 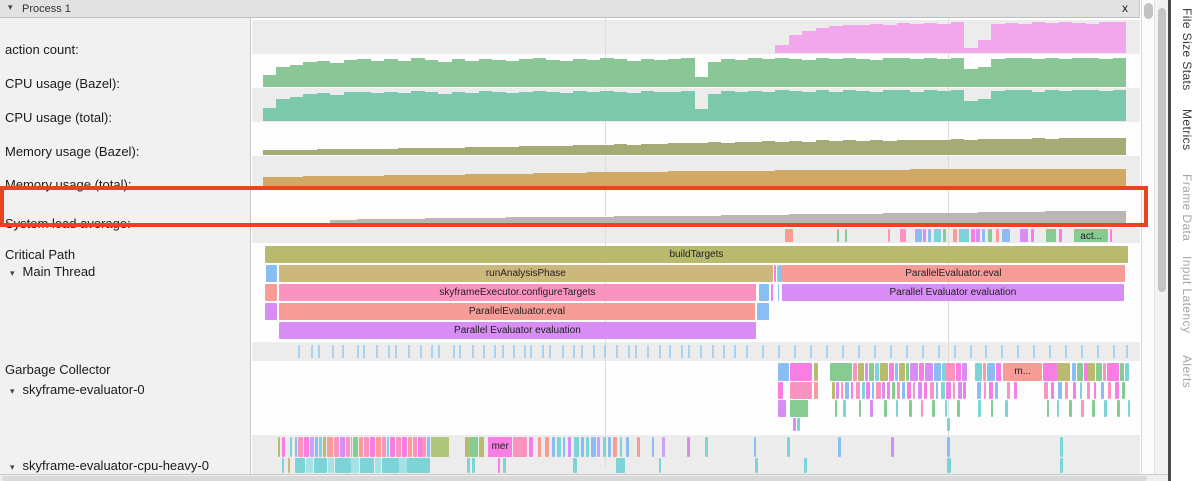 What do you see at coordinates (696, 447) in the screenshot?
I see `flame-row: mer` at bounding box center [696, 447].